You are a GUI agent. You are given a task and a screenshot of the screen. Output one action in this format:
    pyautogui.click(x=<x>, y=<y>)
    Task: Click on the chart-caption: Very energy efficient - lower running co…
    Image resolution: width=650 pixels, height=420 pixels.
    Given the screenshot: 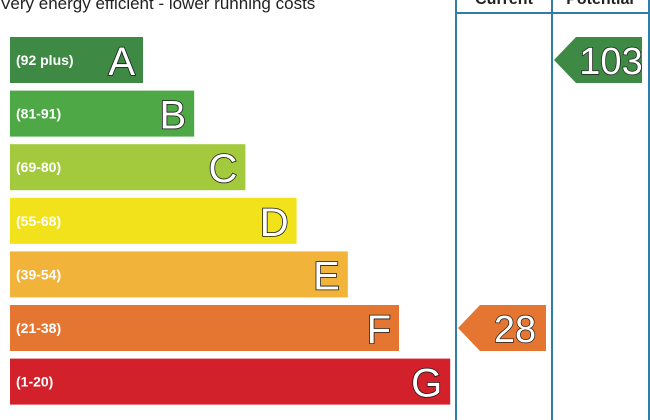 What is the action you would take?
    pyautogui.click(x=158, y=6)
    